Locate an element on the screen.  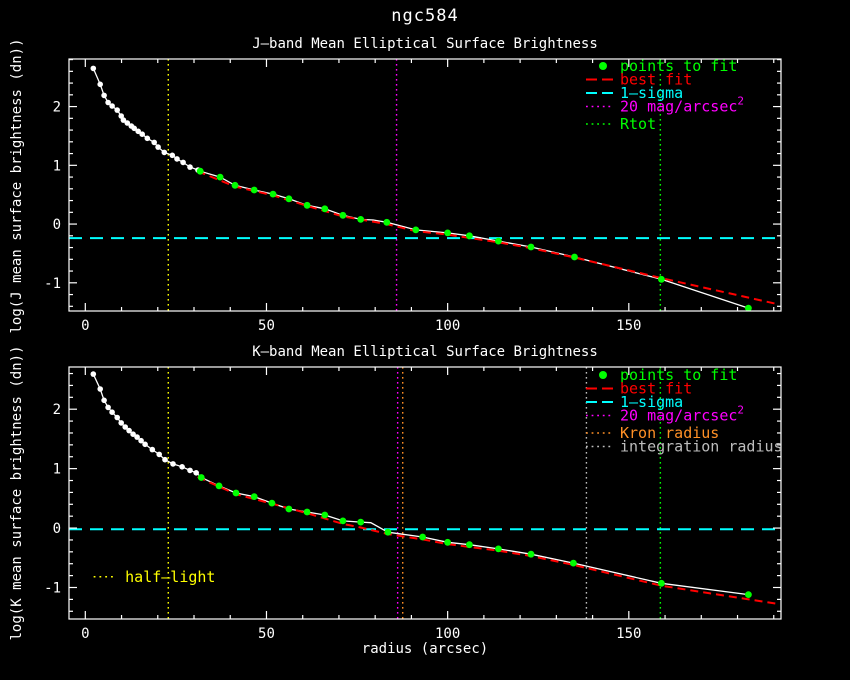
legend-label: integration radius is located at coordinates (701, 447).